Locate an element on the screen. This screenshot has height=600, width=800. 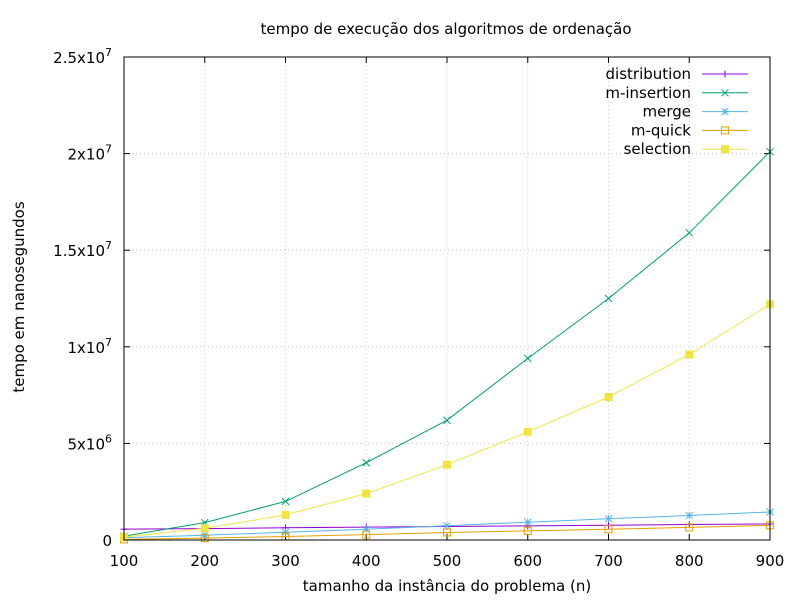
legend-label: m-insertion is located at coordinates (648, 93).